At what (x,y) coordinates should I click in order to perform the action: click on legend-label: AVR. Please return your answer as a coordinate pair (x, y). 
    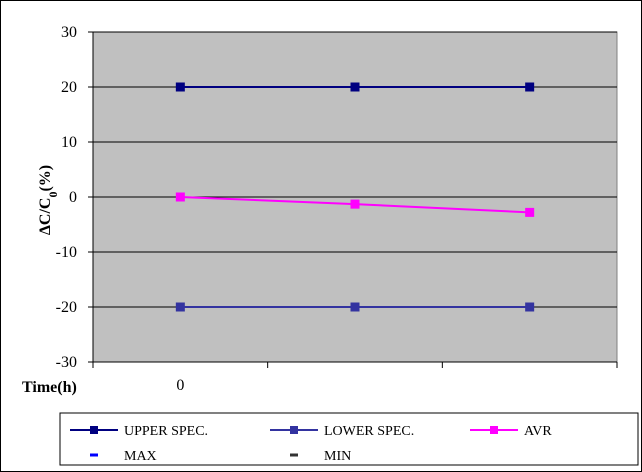
    Looking at the image, I should click on (538, 431).